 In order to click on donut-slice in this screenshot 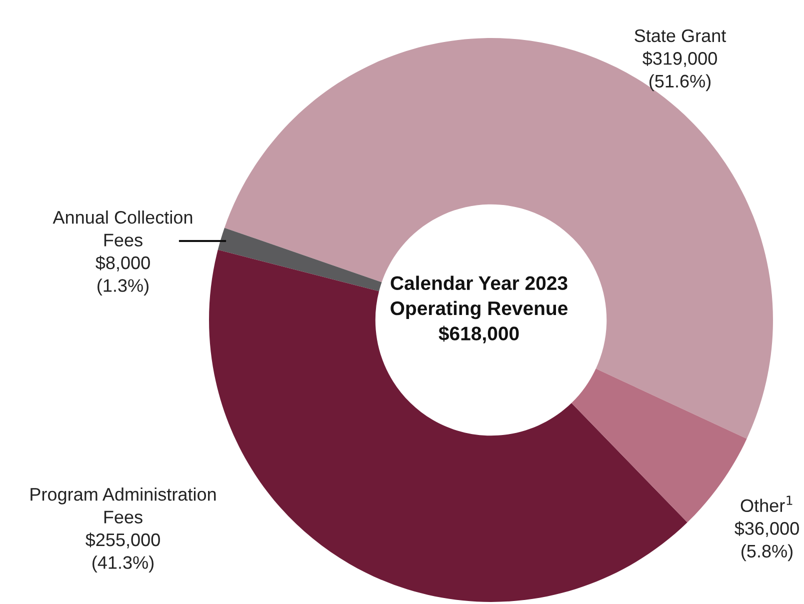, I will do `click(300, 260)`.